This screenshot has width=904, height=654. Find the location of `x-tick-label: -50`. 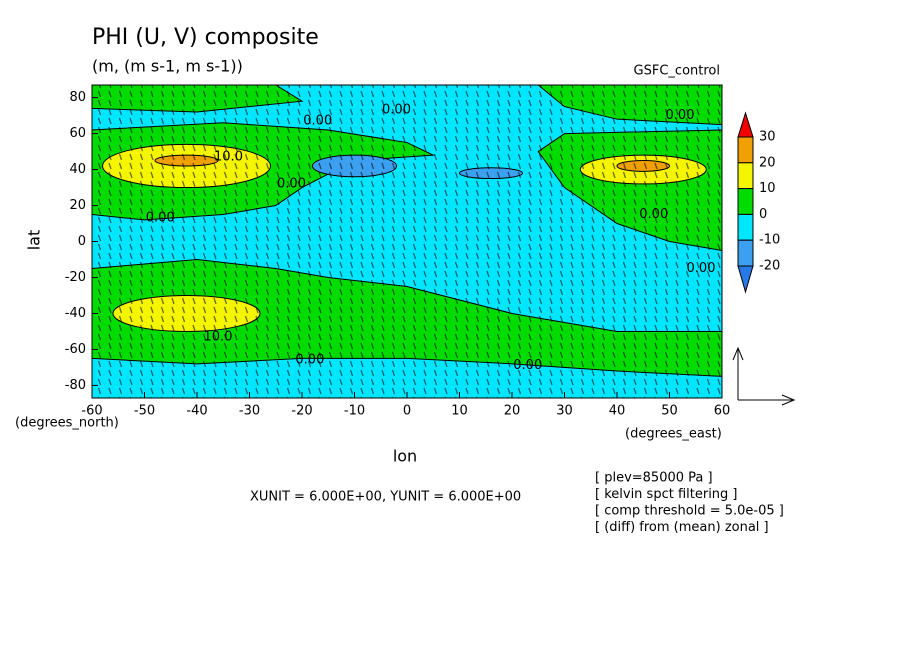

x-tick-label: -50 is located at coordinates (144, 411).